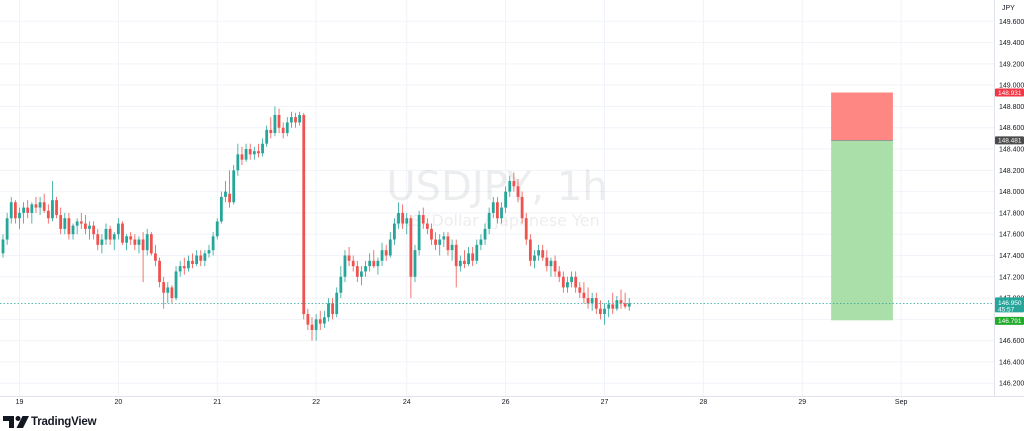 The width and height of the screenshot is (1024, 431). Describe the element at coordinates (1011, 235) in the screenshot. I see `y-tick-label: 147.600` at that location.